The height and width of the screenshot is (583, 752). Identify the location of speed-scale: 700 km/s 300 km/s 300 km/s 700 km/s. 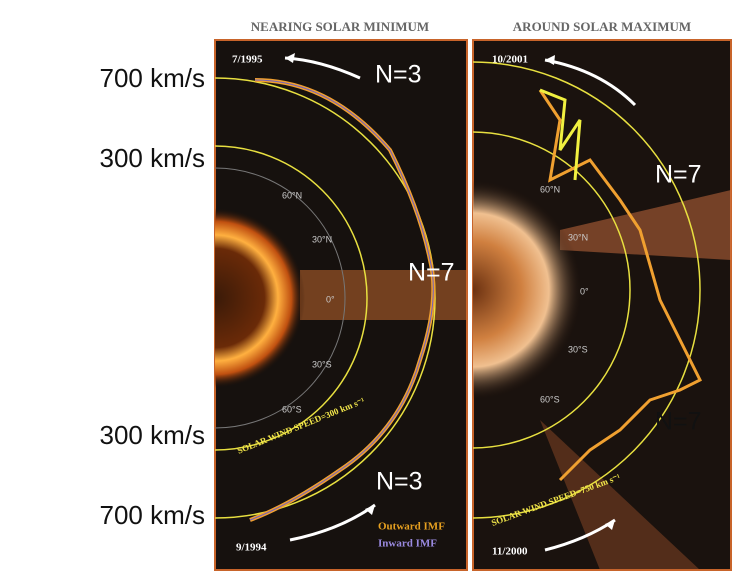
(153, 296).